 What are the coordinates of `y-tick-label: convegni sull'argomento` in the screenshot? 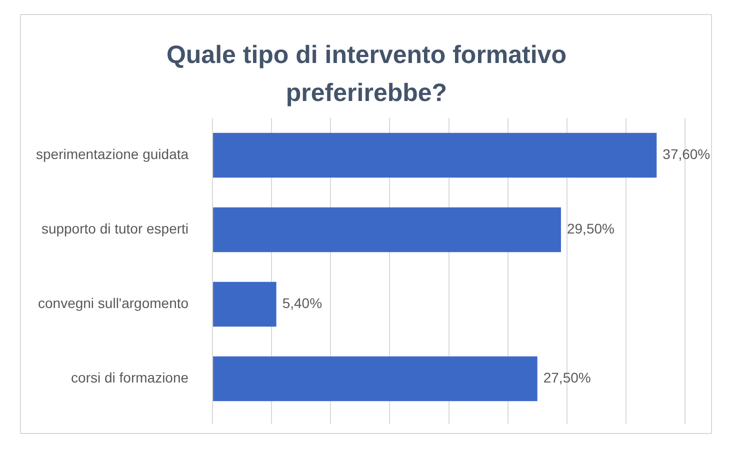 It's located at (113, 303).